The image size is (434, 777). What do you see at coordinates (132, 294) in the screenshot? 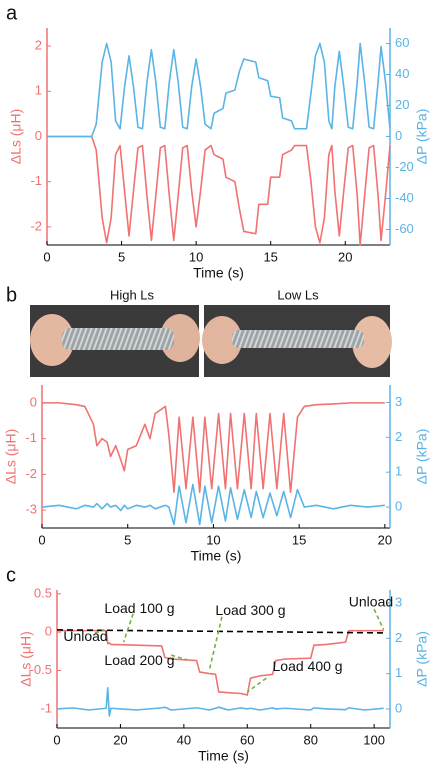
I see `photo-label: High Ls` at bounding box center [132, 294].